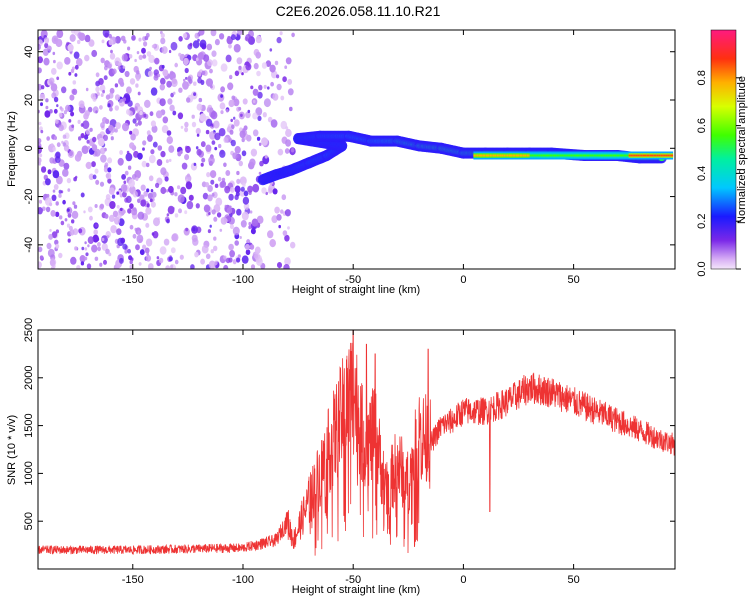 Image resolution: width=750 pixels, height=600 pixels. What do you see at coordinates (29, 148) in the screenshot?
I see `spectrum-ytick-label: 0` at bounding box center [29, 148].